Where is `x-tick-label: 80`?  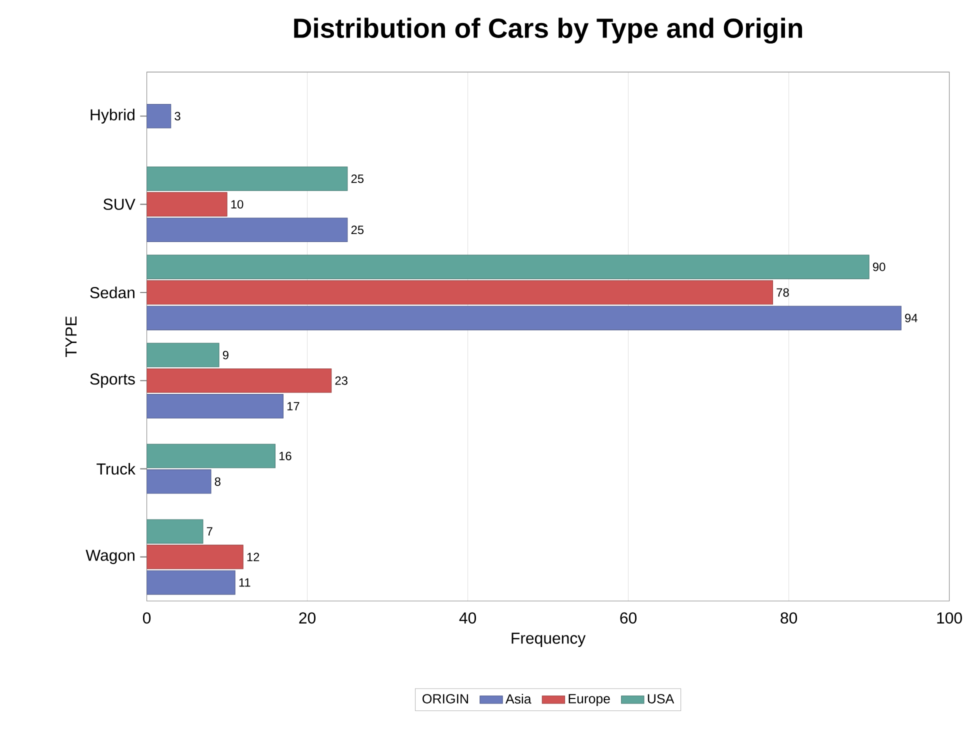 x-tick-label: 80 is located at coordinates (789, 618).